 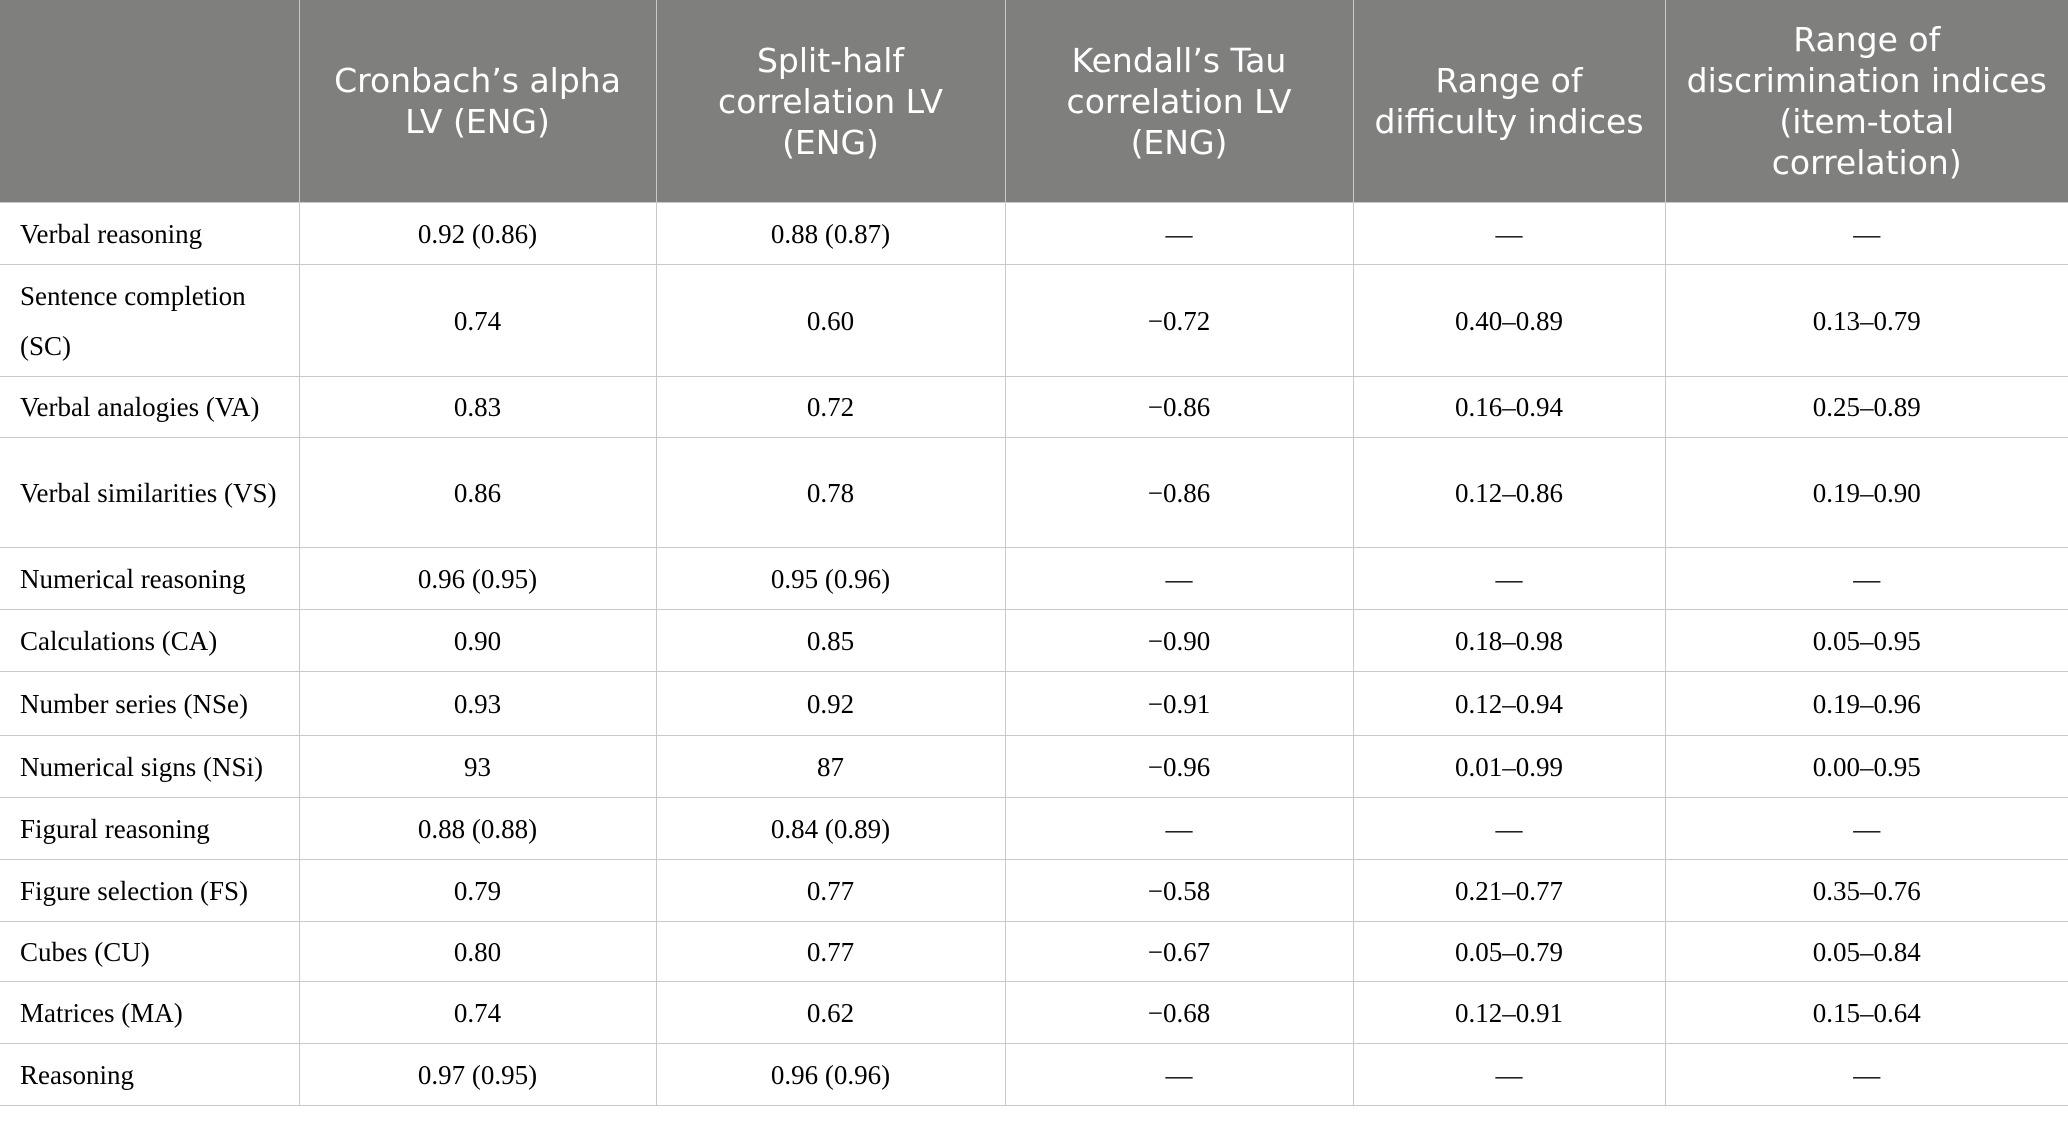 What do you see at coordinates (1866, 766) in the screenshot?
I see `table-cell: 0.00–0.95` at bounding box center [1866, 766].